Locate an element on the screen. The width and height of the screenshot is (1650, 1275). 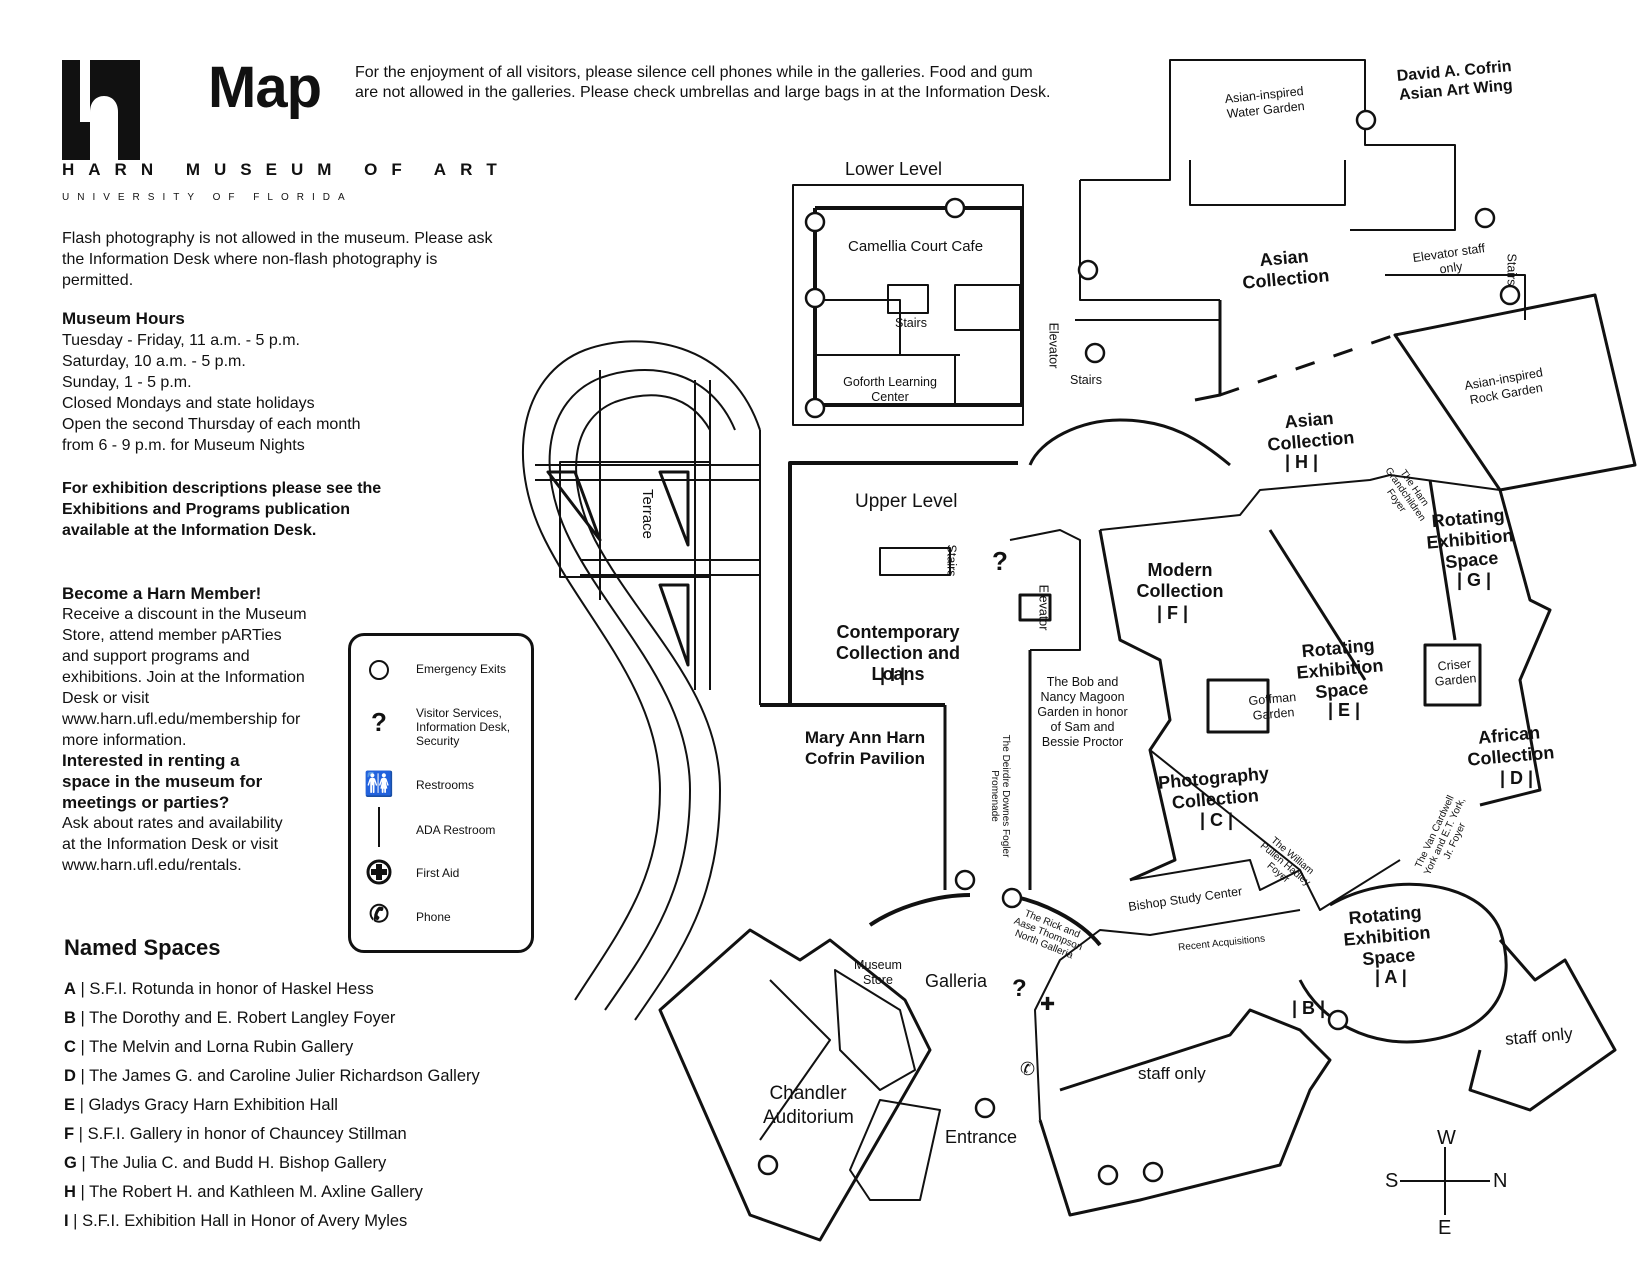
promenade-label: The Deirdre Downes Fogler Promenade is located at coordinates (1000, 796).